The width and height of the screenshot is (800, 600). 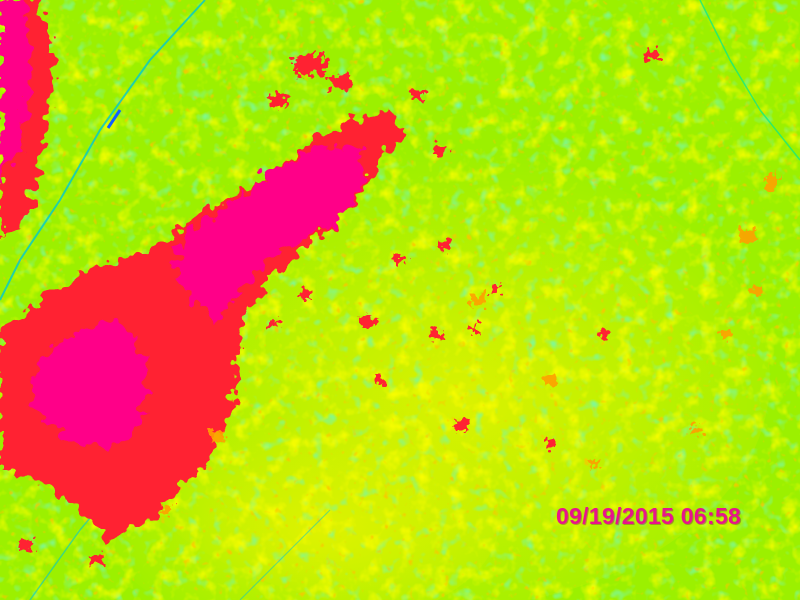 I want to click on diagonal-track-blue, so click(x=114, y=119).